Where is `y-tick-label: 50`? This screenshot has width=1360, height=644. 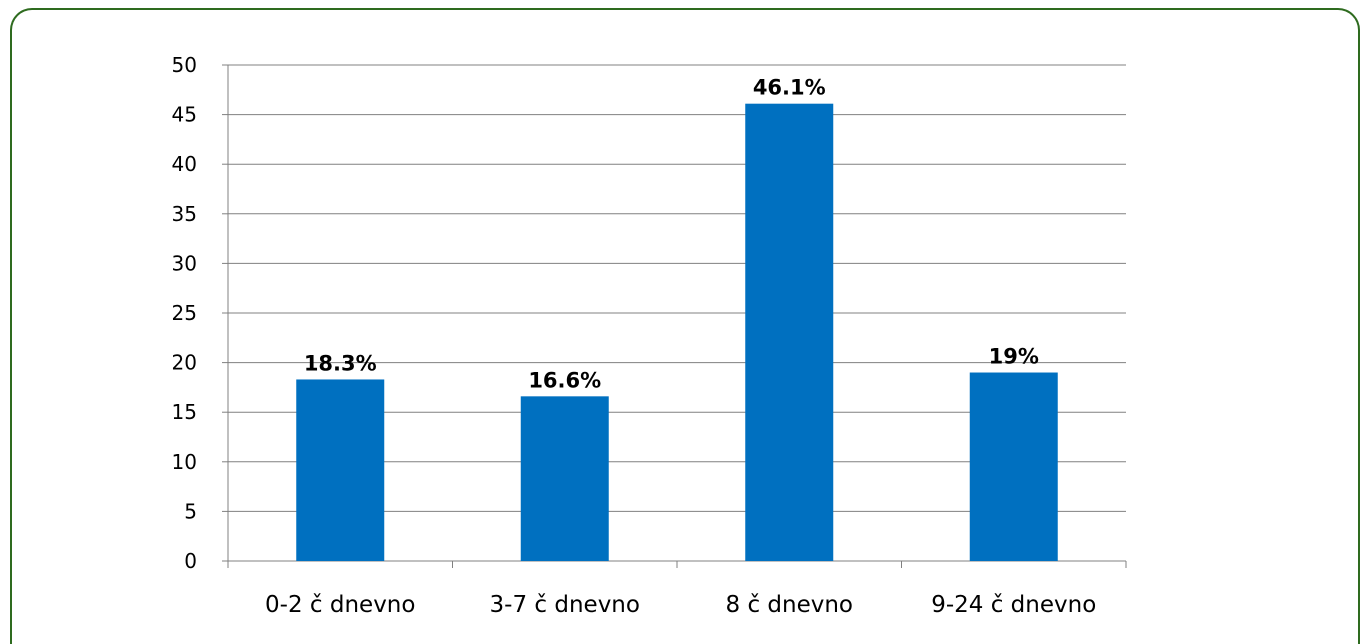
y-tick-label: 50 is located at coordinates (184, 65).